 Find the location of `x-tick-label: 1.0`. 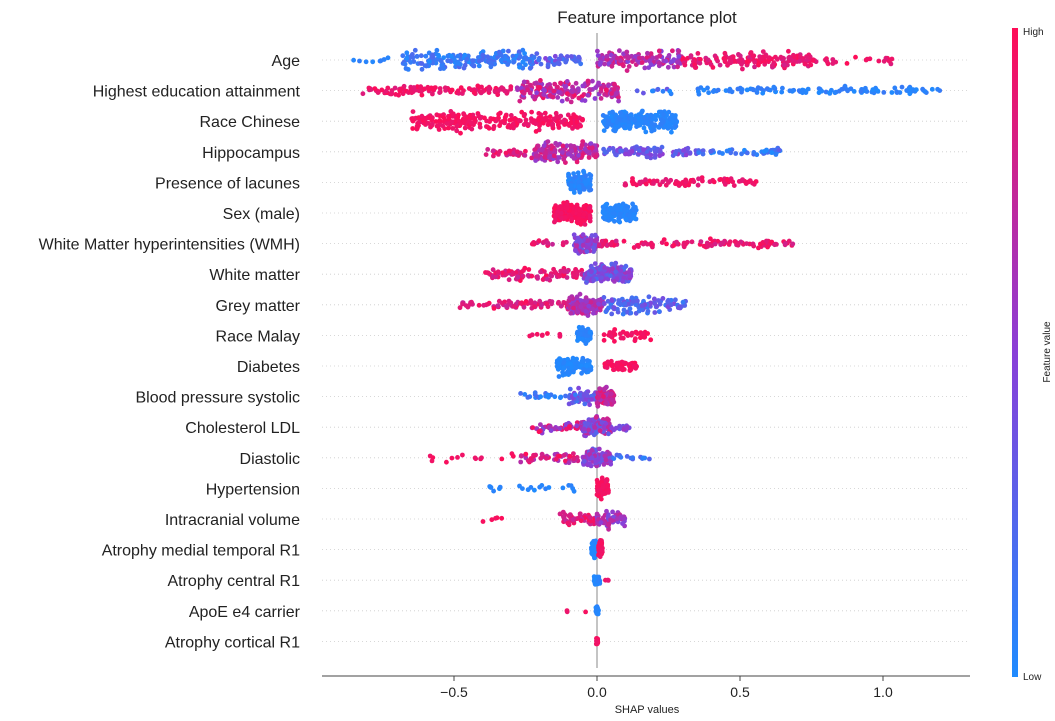

x-tick-label: 1.0 is located at coordinates (883, 692).